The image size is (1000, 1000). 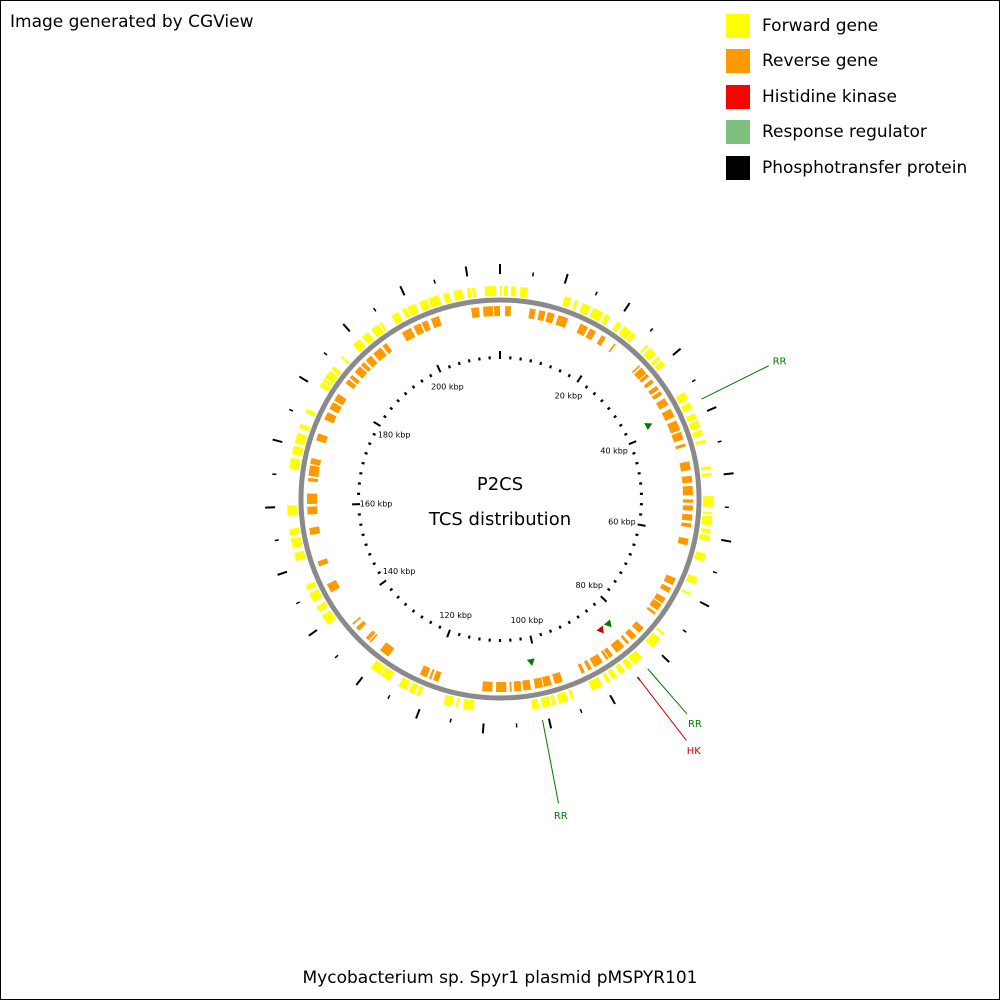 I want to click on tcs-feature-markers: RR RR HK RR, so click(x=656, y=589).